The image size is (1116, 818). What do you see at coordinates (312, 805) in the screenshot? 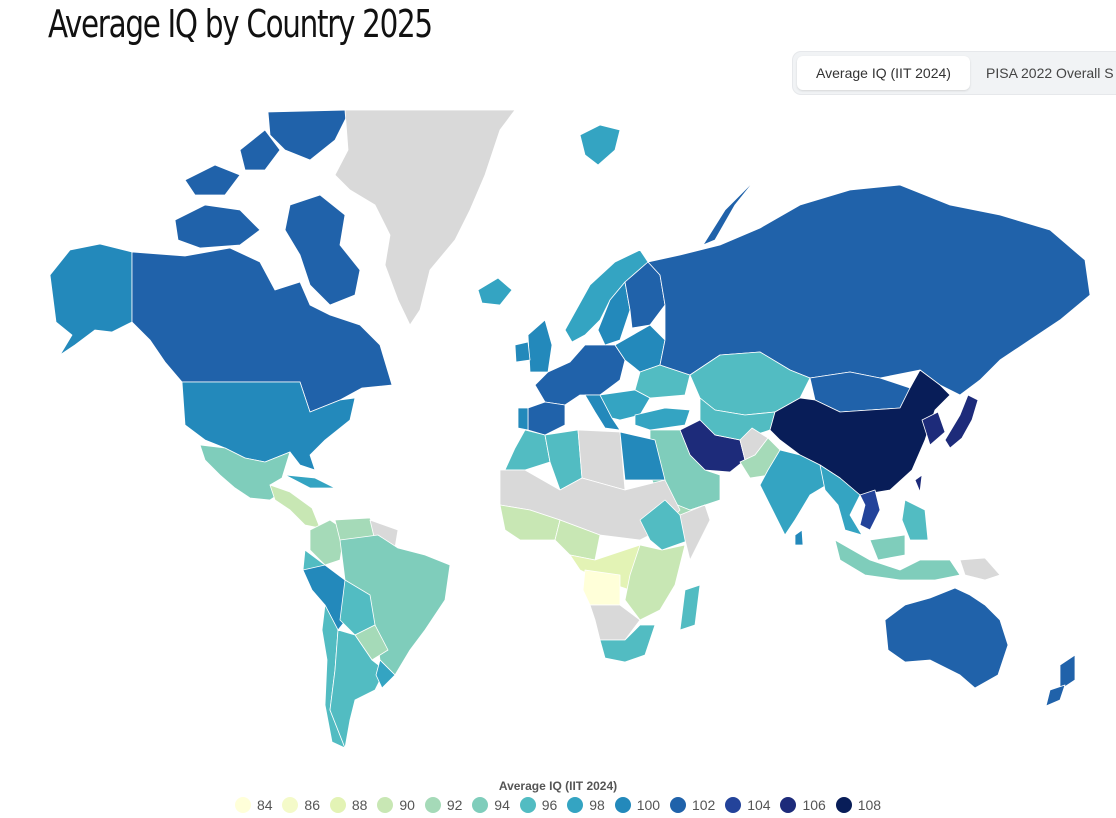
I see `legend-label: 86` at bounding box center [312, 805].